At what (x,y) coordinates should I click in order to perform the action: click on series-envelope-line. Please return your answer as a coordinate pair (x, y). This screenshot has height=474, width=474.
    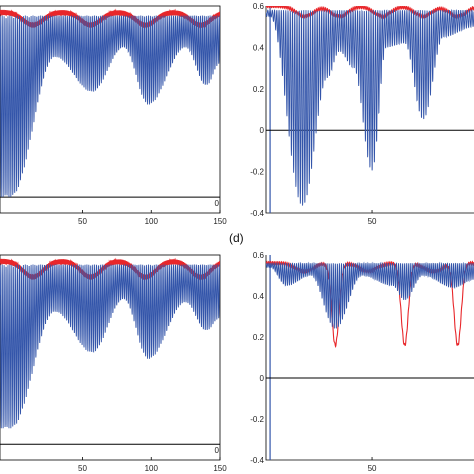
    Looking at the image, I should click on (370, 13).